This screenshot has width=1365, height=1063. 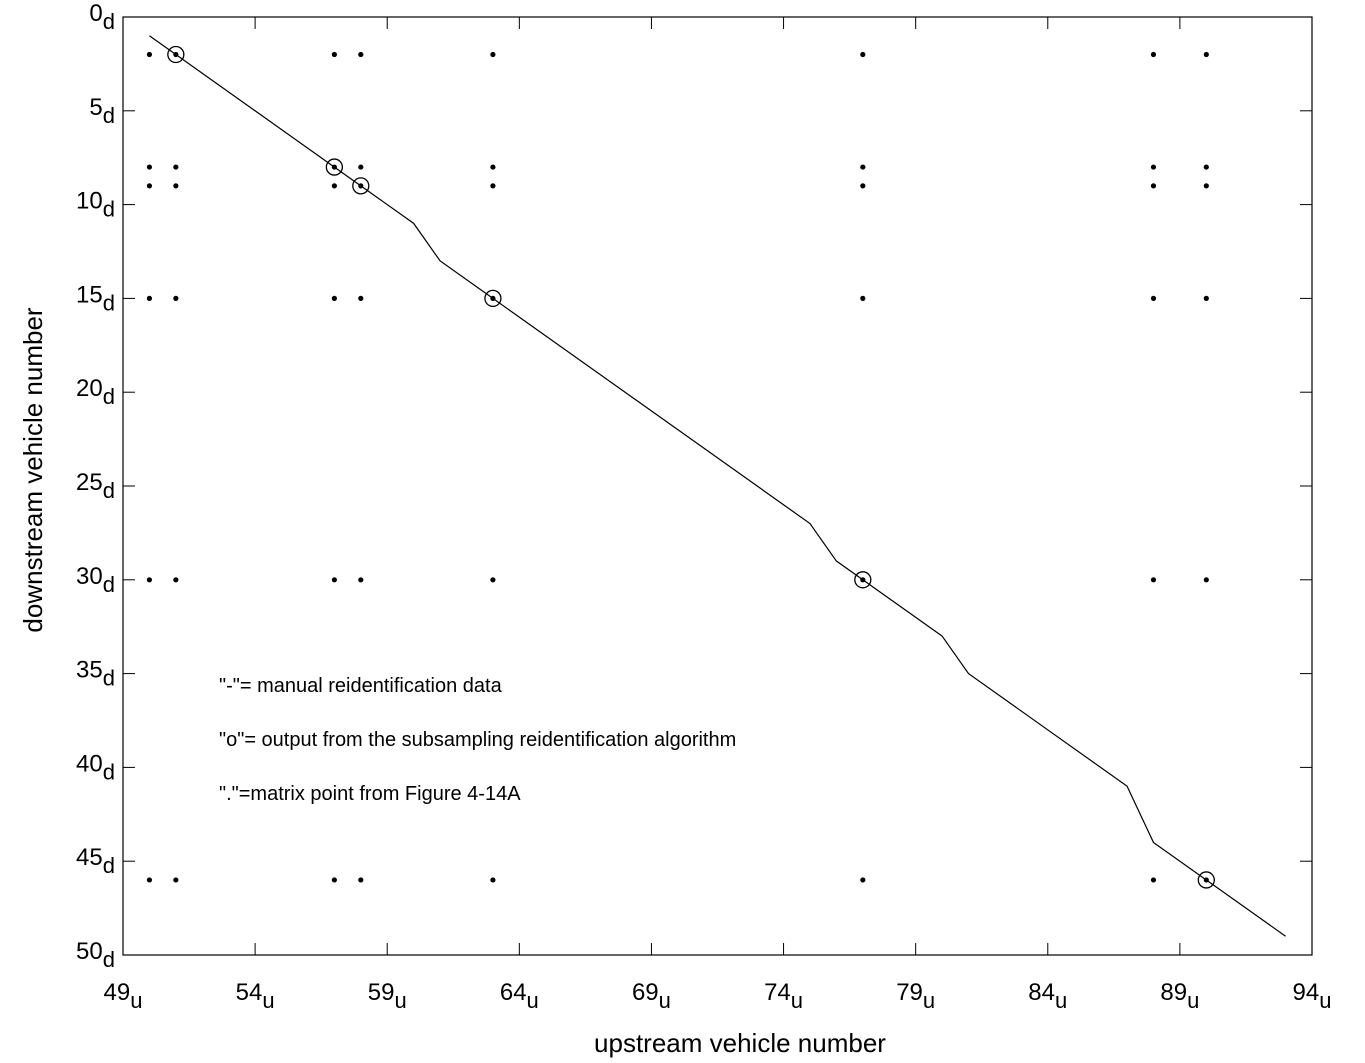 What do you see at coordinates (95, 392) in the screenshot?
I see `y-tick-label: 20d` at bounding box center [95, 392].